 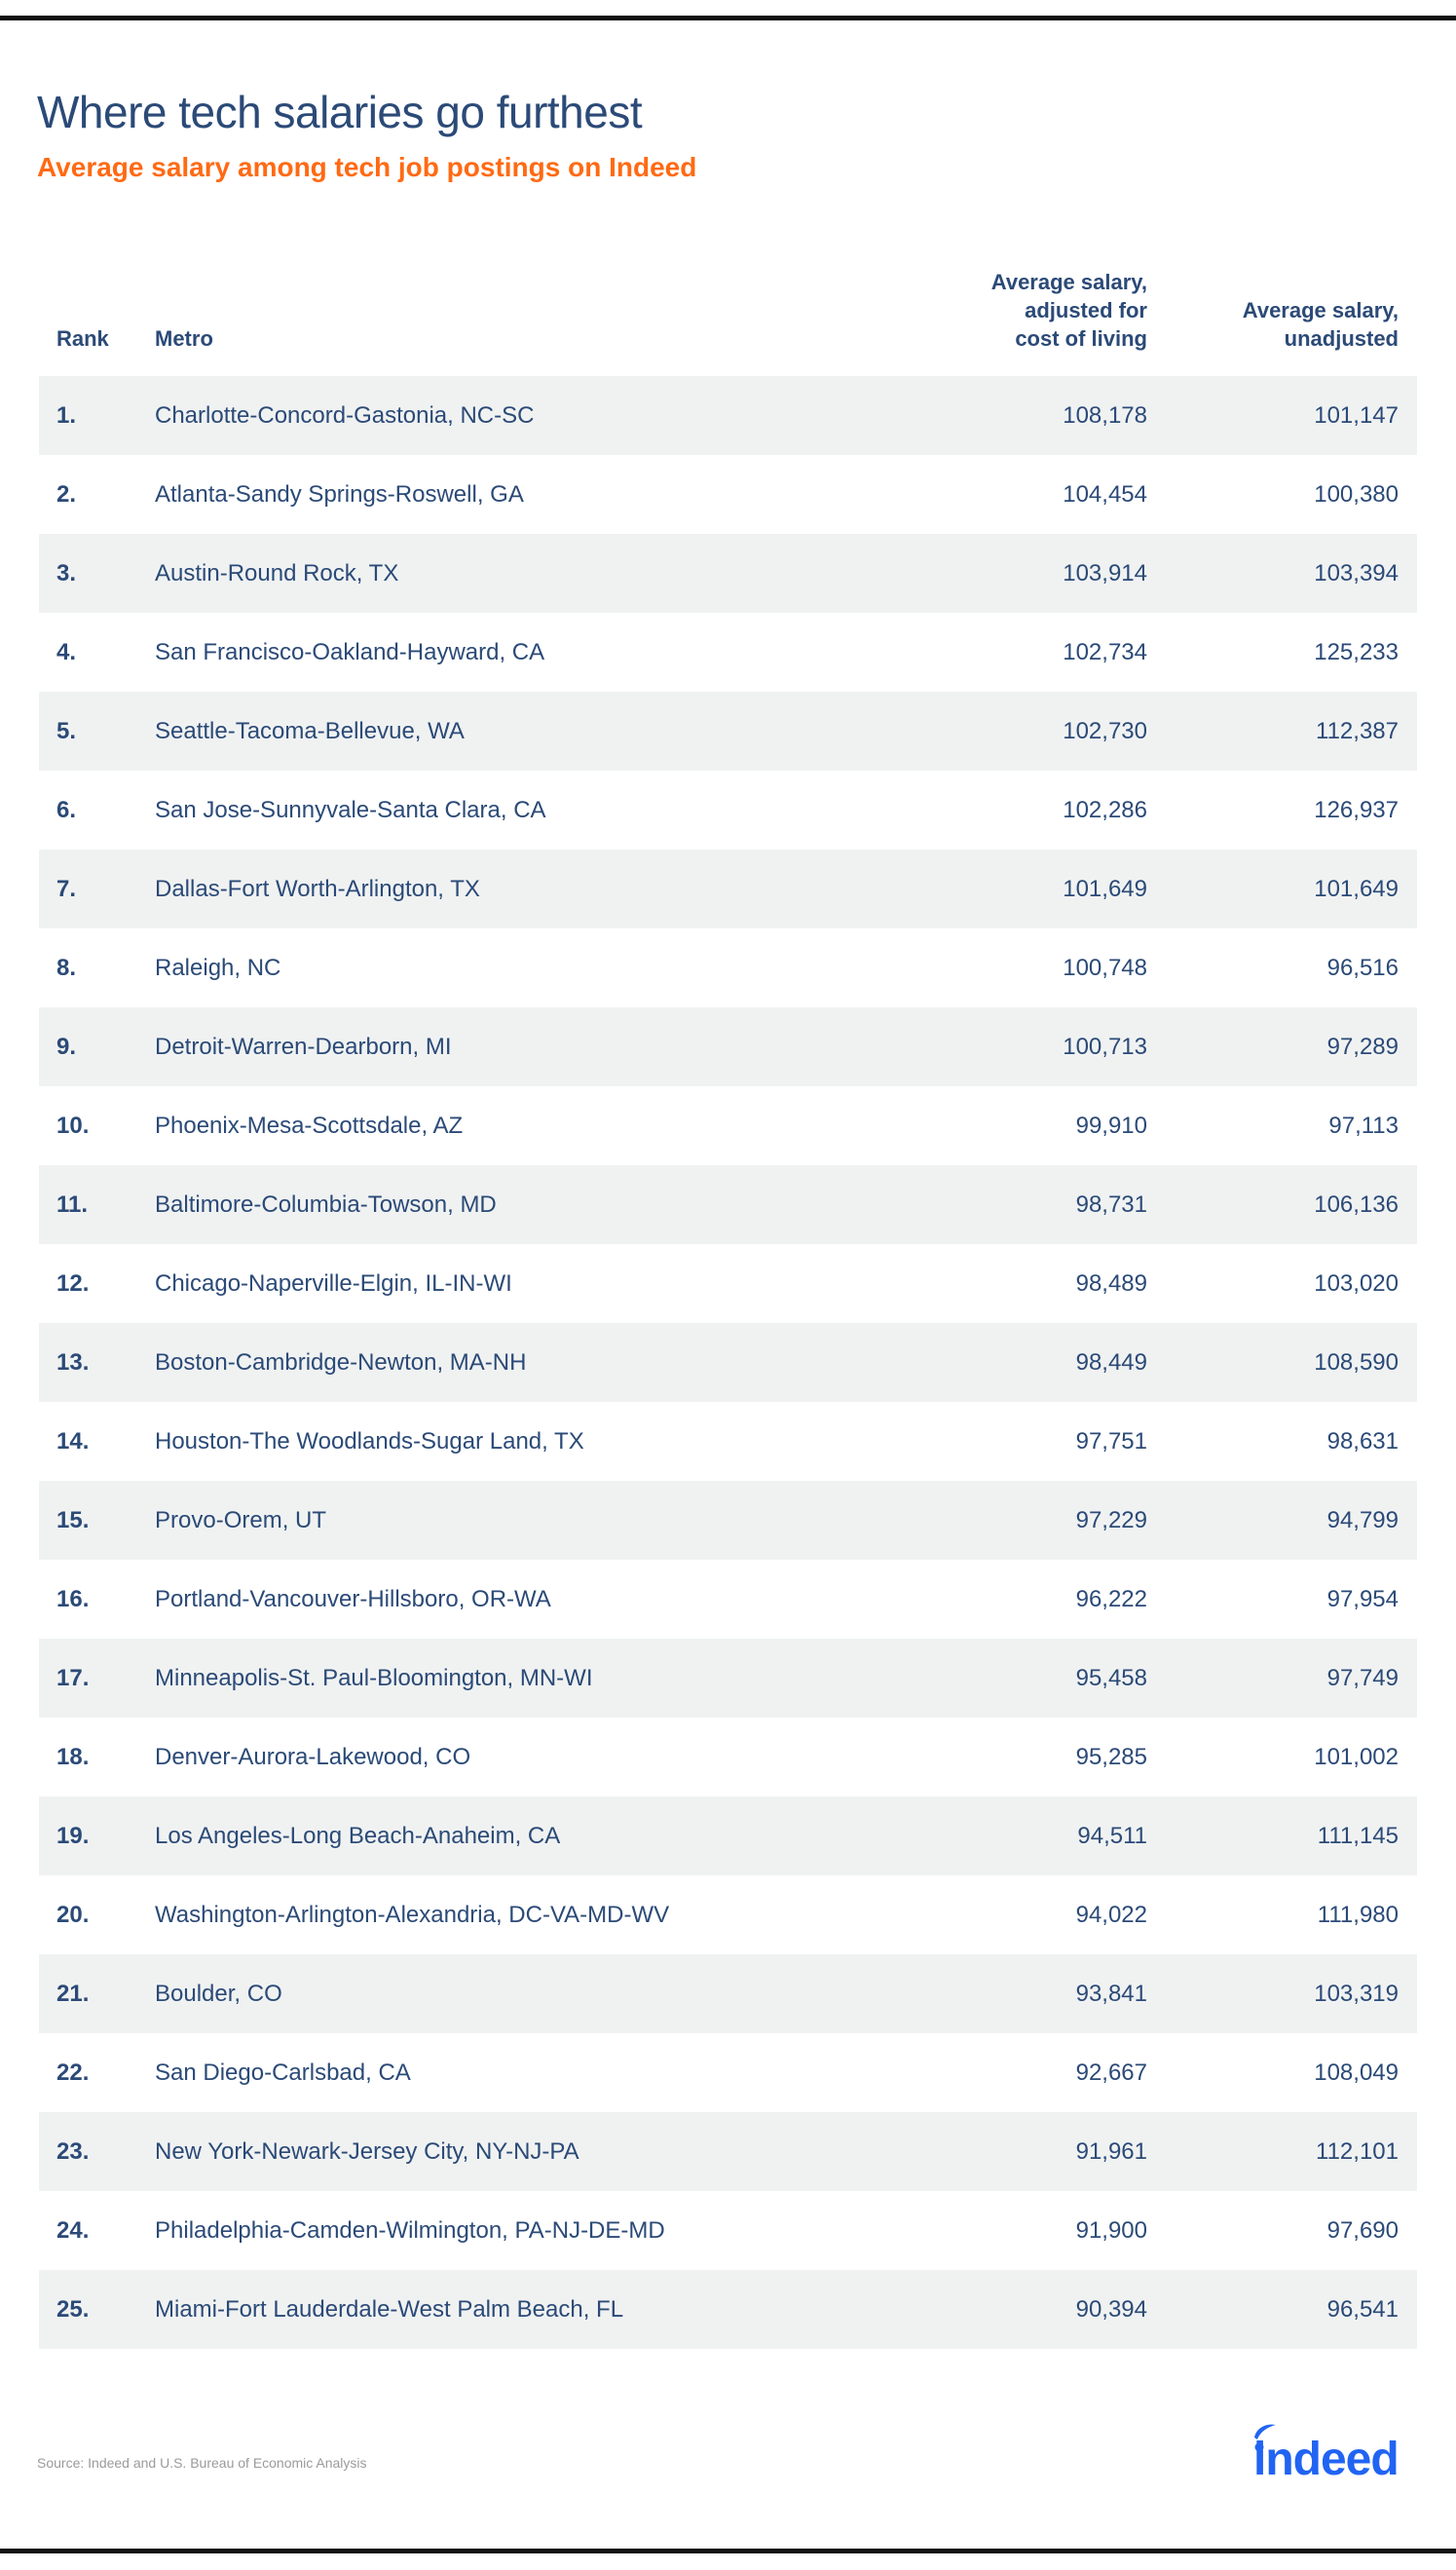 What do you see at coordinates (1356, 573) in the screenshot?
I see `unadjusted-salary-cell: 103,394` at bounding box center [1356, 573].